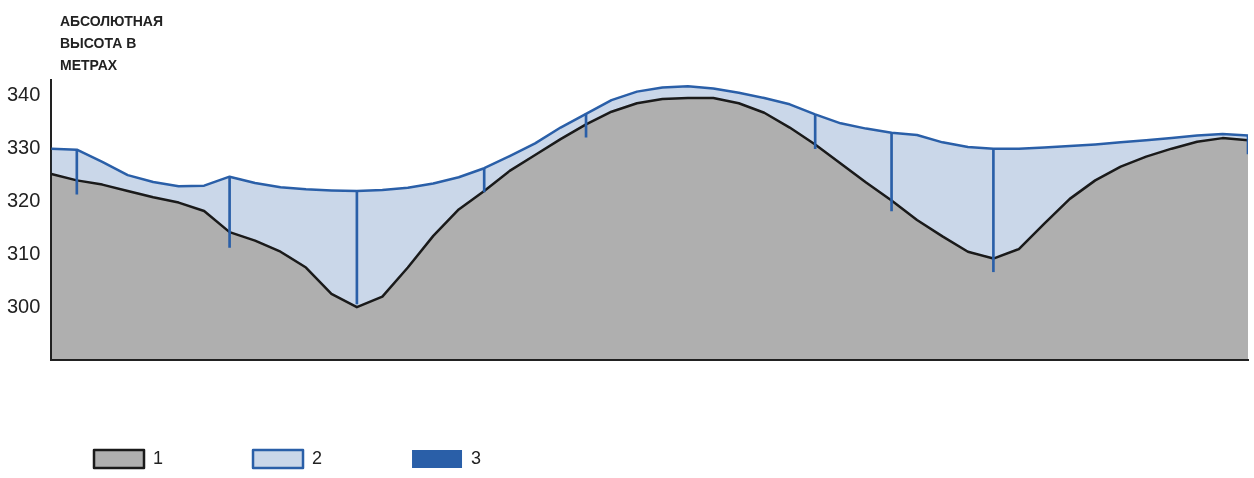  What do you see at coordinates (112, 43) in the screenshot?
I see `y-axis-title: АБСОЛЮТНАЯ ВЫСОТА В МЕТРАХ` at bounding box center [112, 43].